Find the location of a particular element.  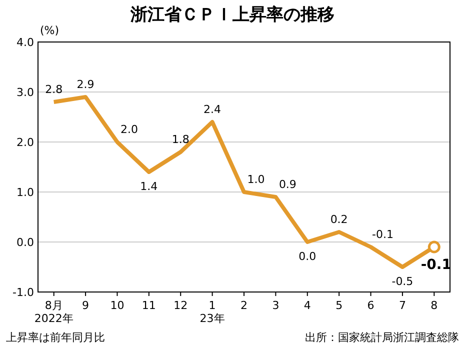

data-label: 2.9 is located at coordinates (85, 84).